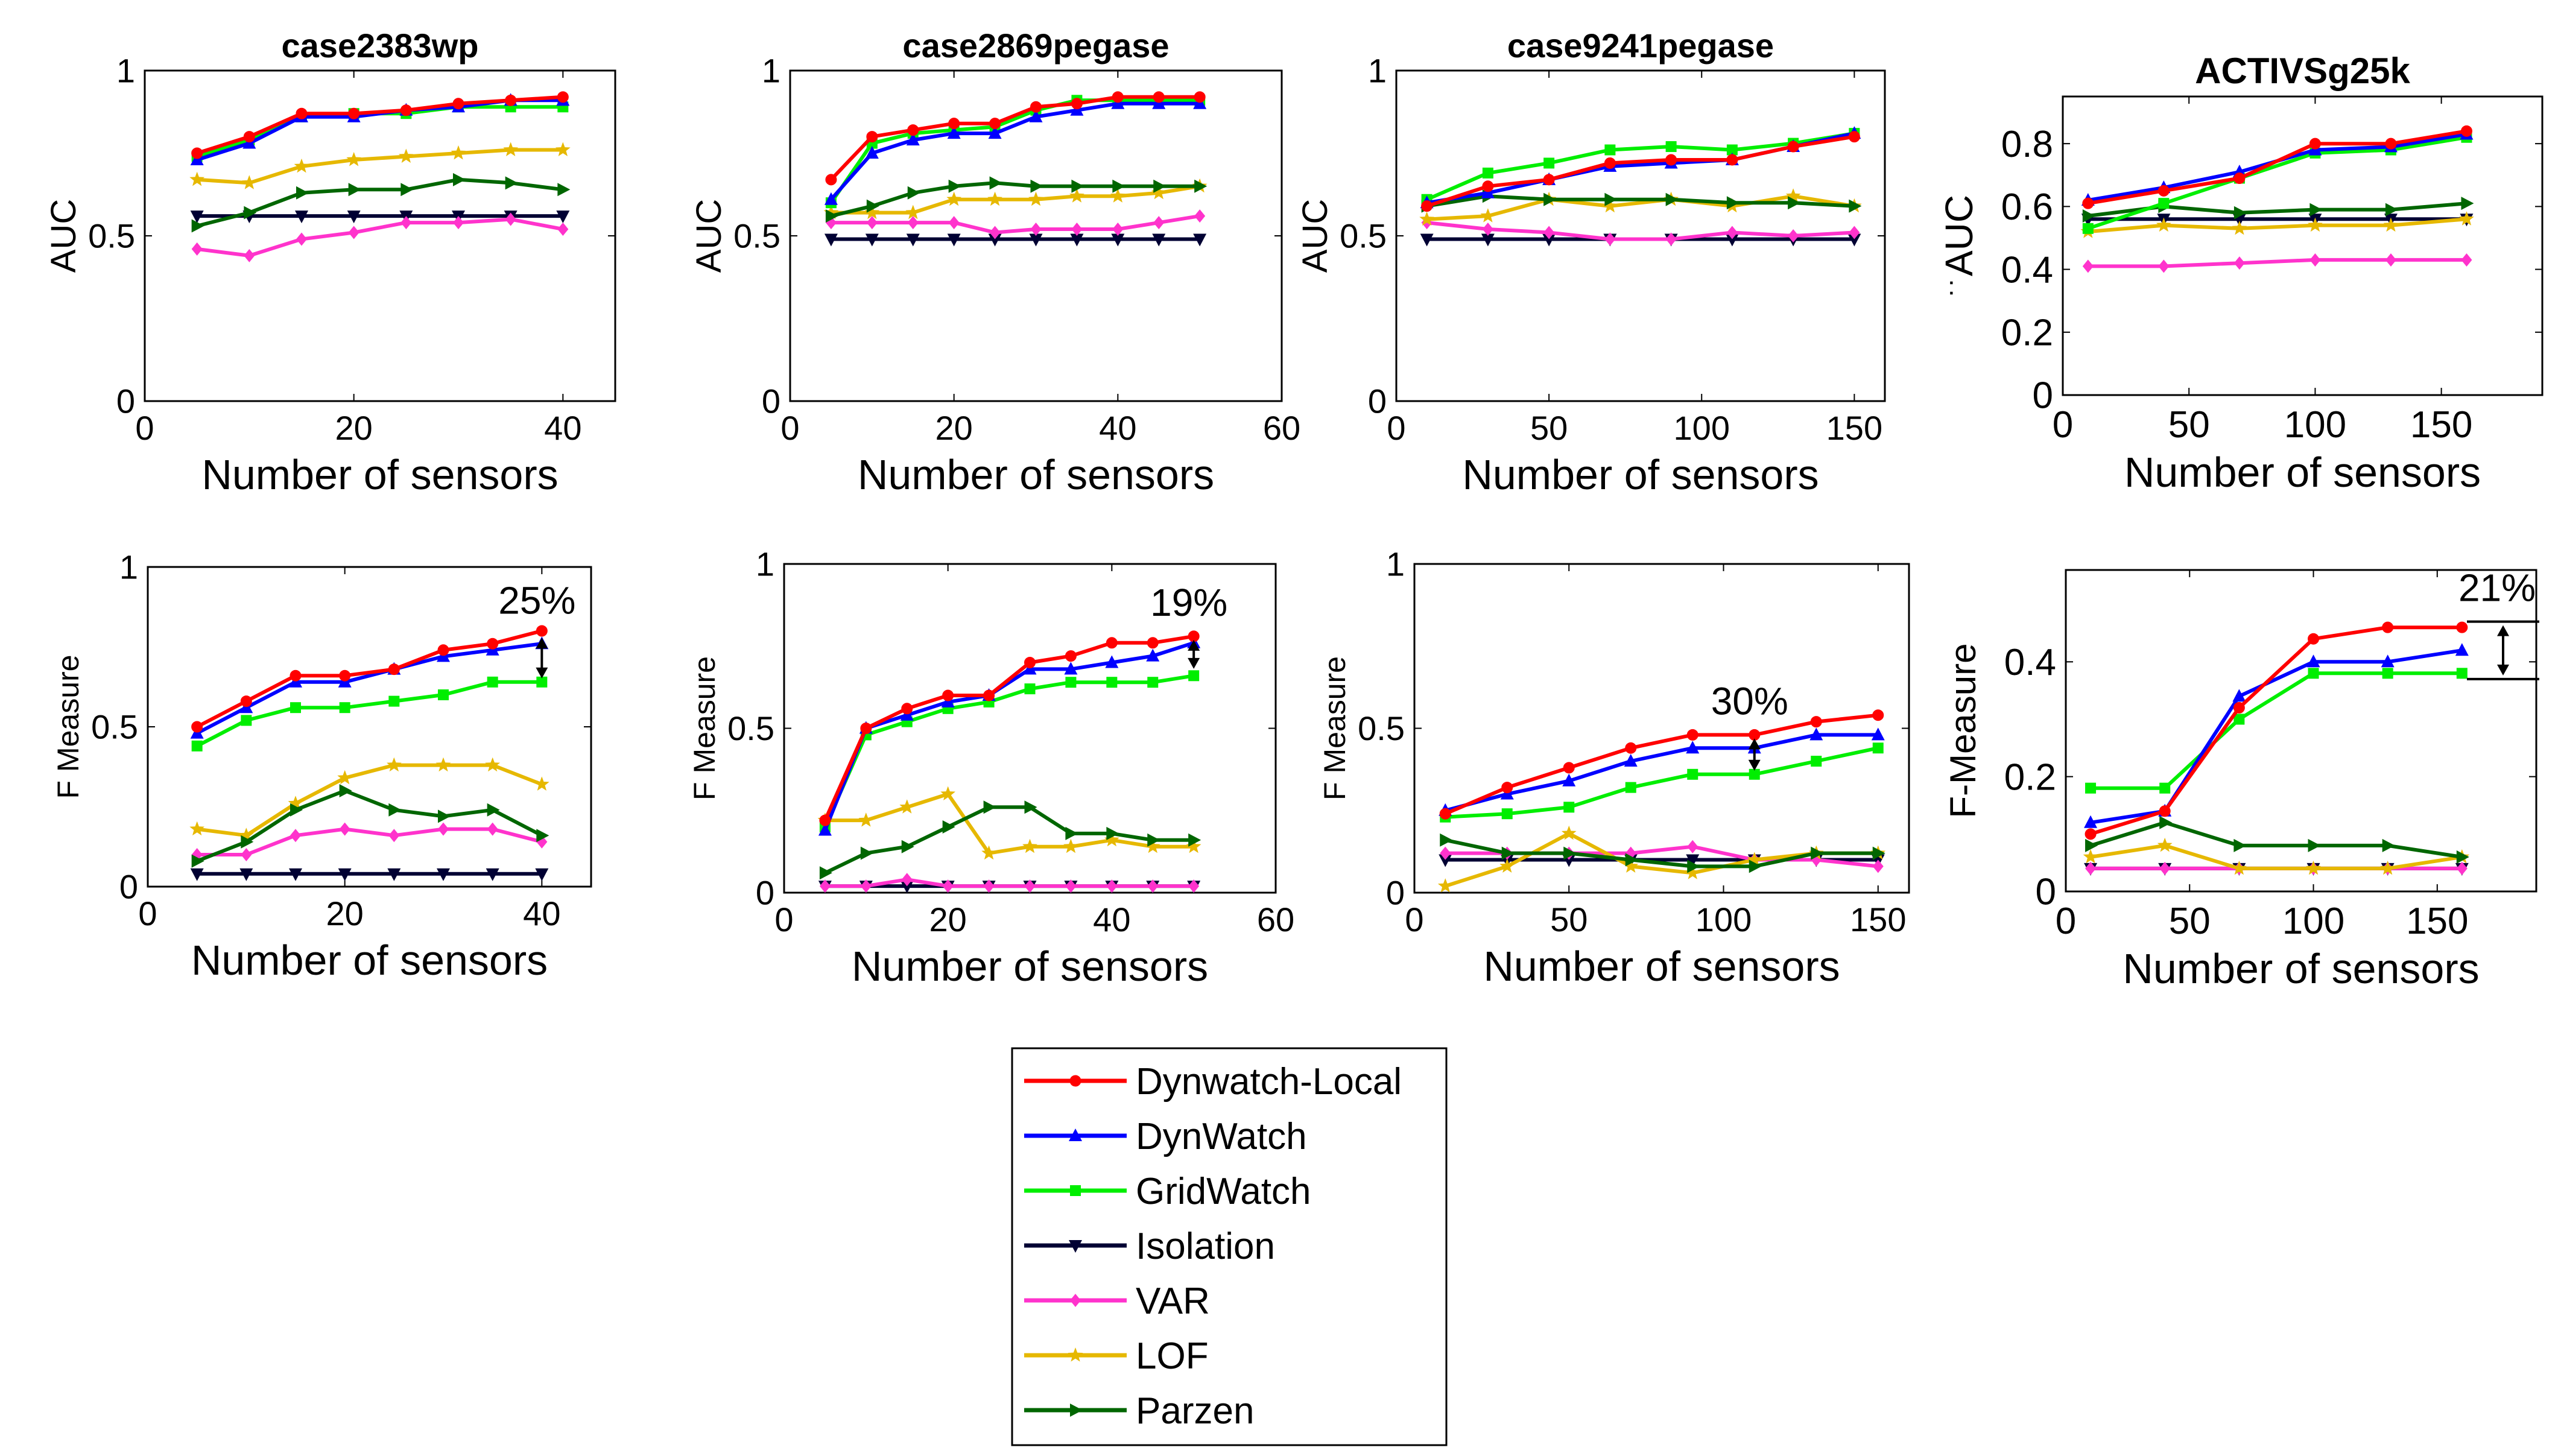  Describe the element at coordinates (2027, 332) in the screenshot. I see `y-tick-label: 0.2` at that location.